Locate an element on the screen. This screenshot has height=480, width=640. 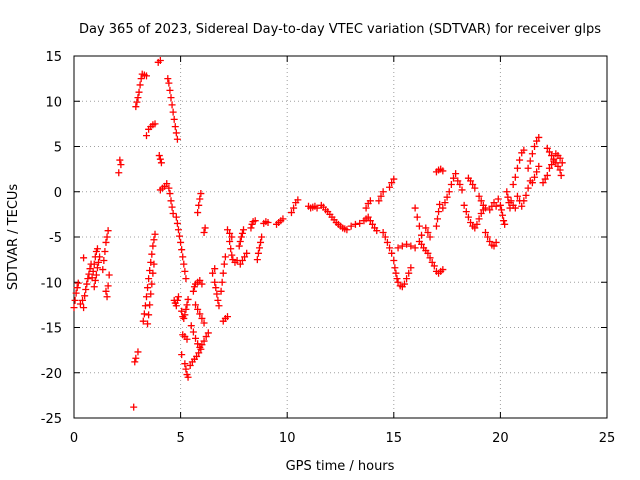
y-tick-label: -10 is located at coordinates (51, 283).